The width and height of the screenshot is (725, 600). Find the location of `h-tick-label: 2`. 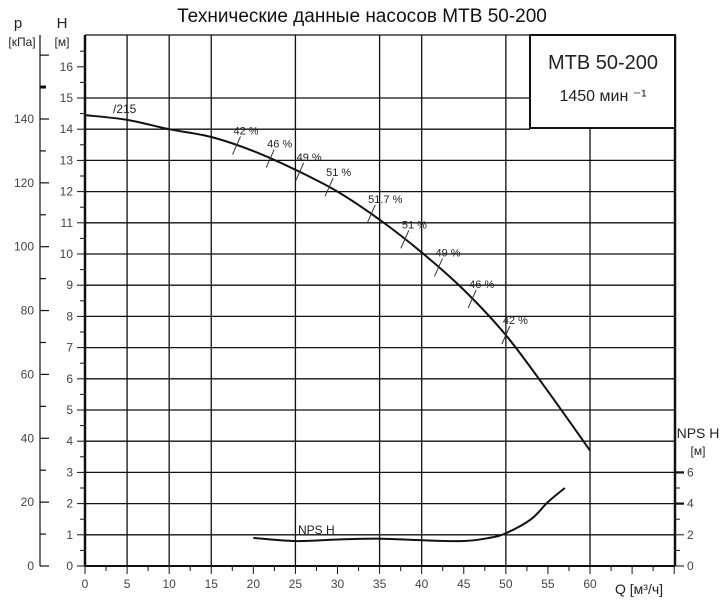

h-tick-label: 2 is located at coordinates (69, 504).